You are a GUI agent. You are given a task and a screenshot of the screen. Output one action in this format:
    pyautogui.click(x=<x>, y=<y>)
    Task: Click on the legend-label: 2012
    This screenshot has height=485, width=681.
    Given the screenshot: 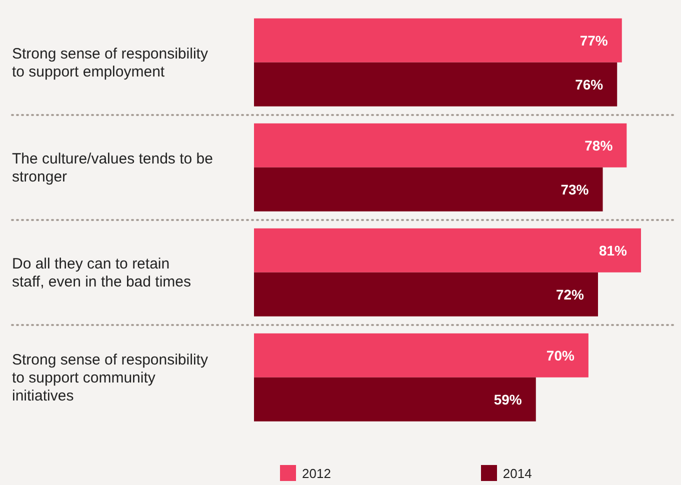 What is the action you would take?
    pyautogui.click(x=316, y=473)
    